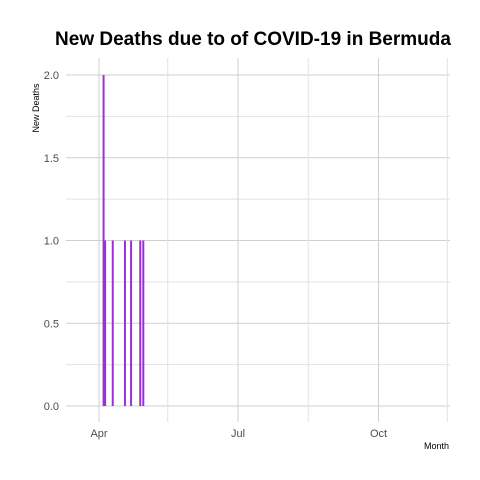 The height and width of the screenshot is (480, 480). Describe the element at coordinates (436, 446) in the screenshot. I see `x-axis-title: Month` at that location.